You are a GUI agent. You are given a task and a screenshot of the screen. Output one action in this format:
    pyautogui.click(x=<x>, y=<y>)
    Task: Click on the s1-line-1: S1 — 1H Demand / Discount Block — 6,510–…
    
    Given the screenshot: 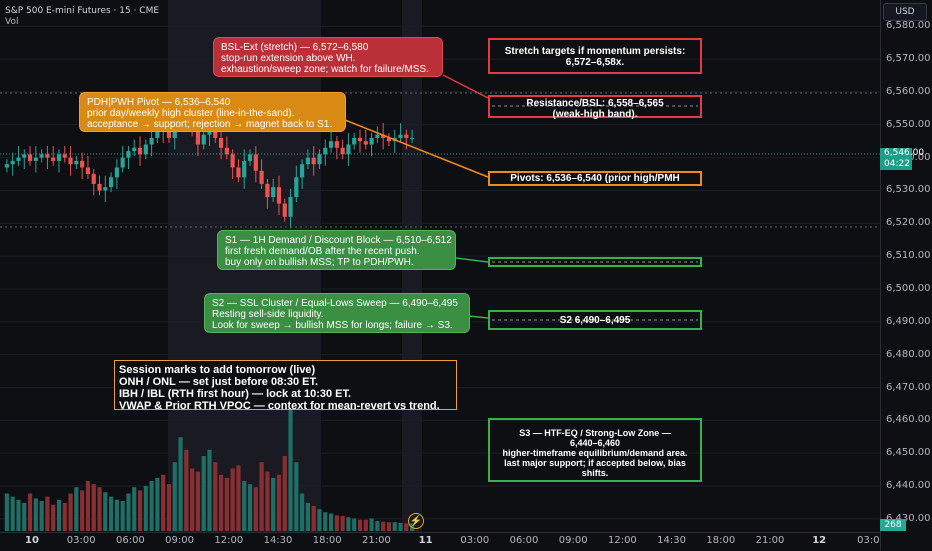 What is the action you would take?
    pyautogui.click(x=338, y=240)
    